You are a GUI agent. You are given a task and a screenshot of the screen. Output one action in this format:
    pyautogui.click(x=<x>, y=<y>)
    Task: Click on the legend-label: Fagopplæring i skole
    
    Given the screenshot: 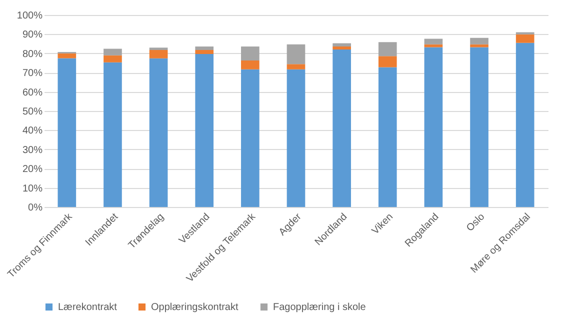 What is the action you would take?
    pyautogui.click(x=319, y=307)
    